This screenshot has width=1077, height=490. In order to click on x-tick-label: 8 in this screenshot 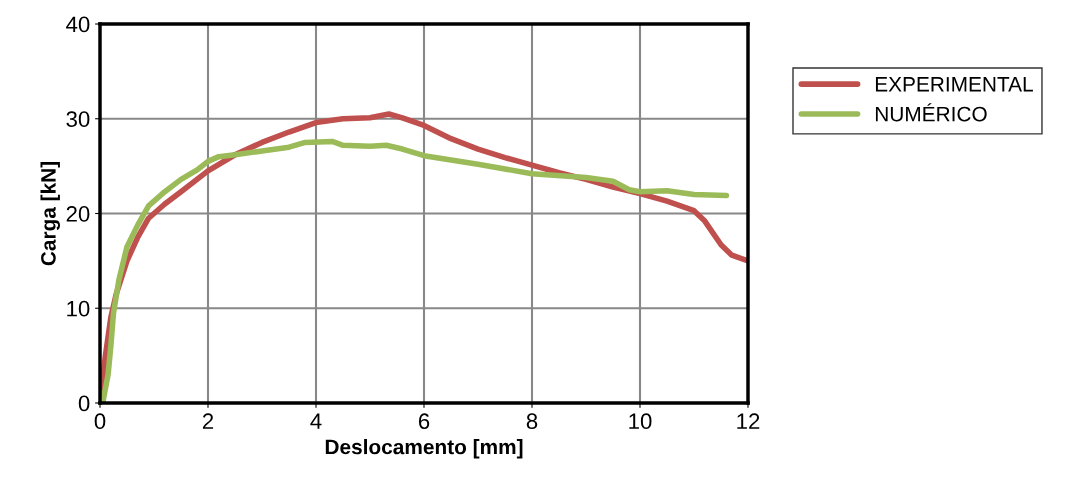, I will do `click(532, 421)`.